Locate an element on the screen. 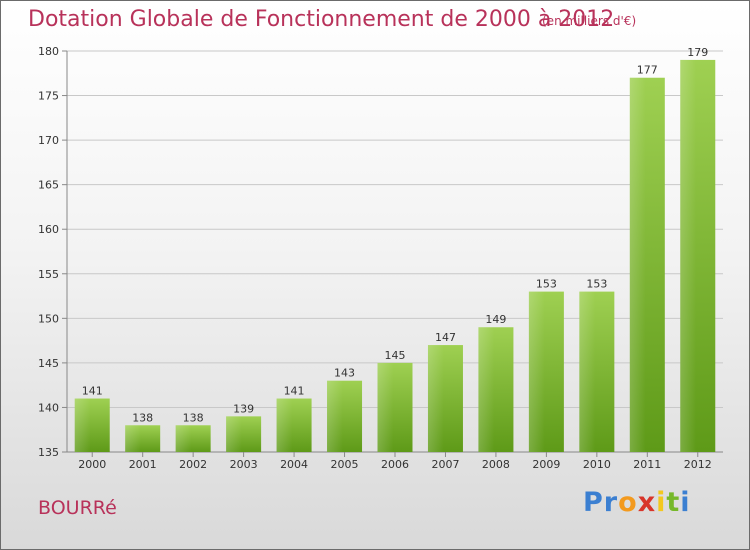  x-tick-label: 2002 is located at coordinates (193, 464).